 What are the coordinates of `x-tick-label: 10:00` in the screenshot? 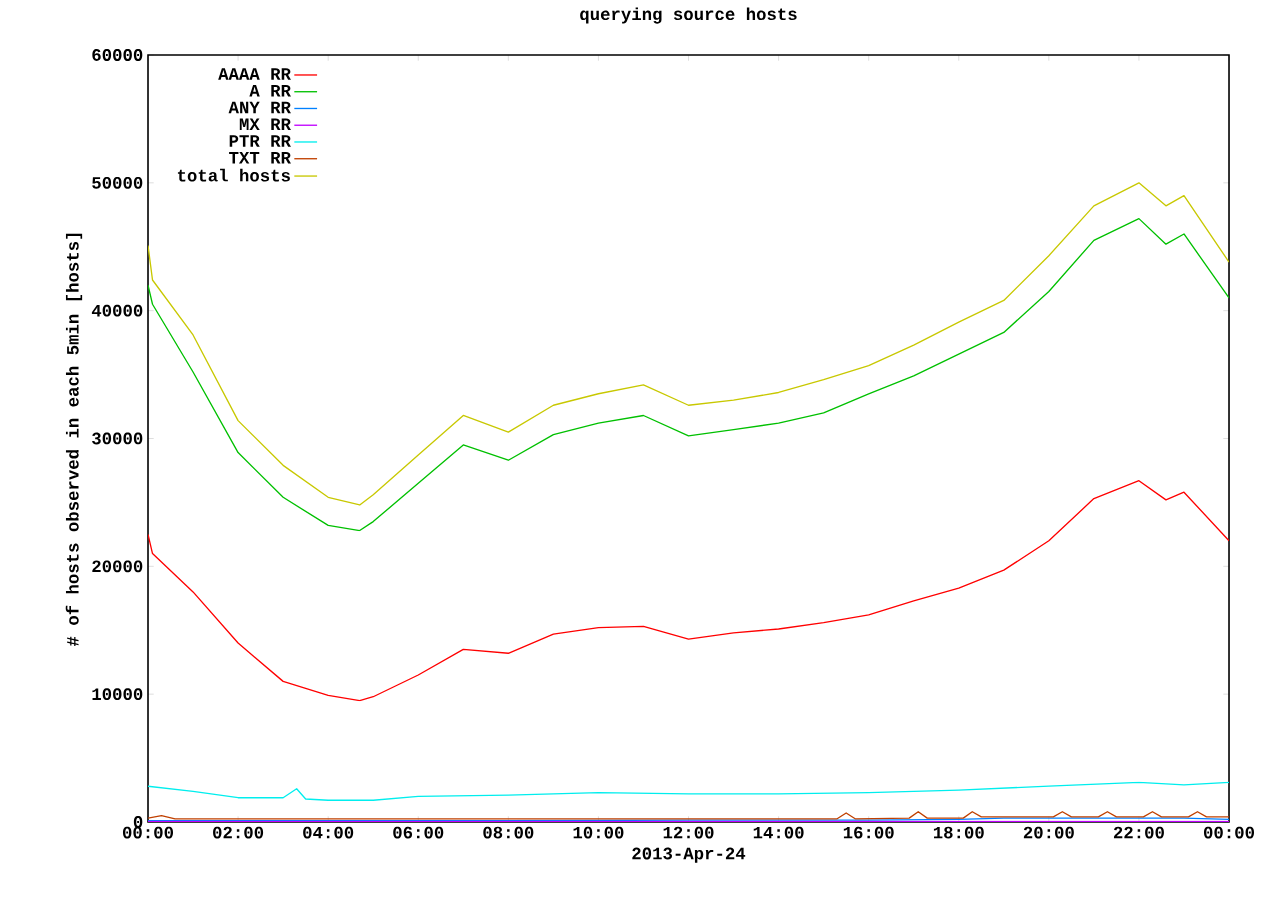 It's located at (598, 832).